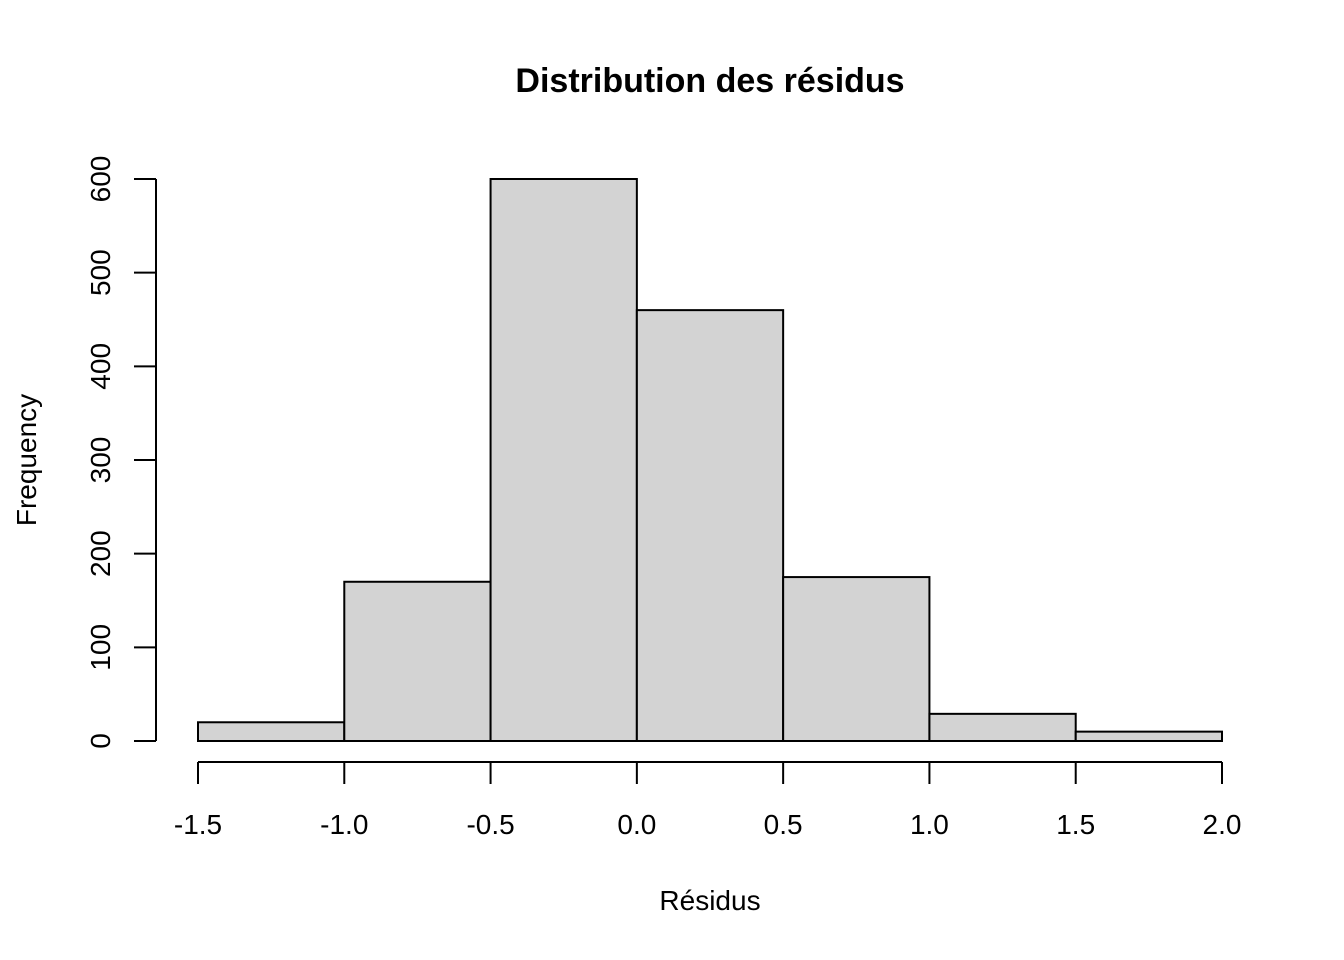  What do you see at coordinates (929, 824) in the screenshot?
I see `x-tick-label: 1.0` at bounding box center [929, 824].